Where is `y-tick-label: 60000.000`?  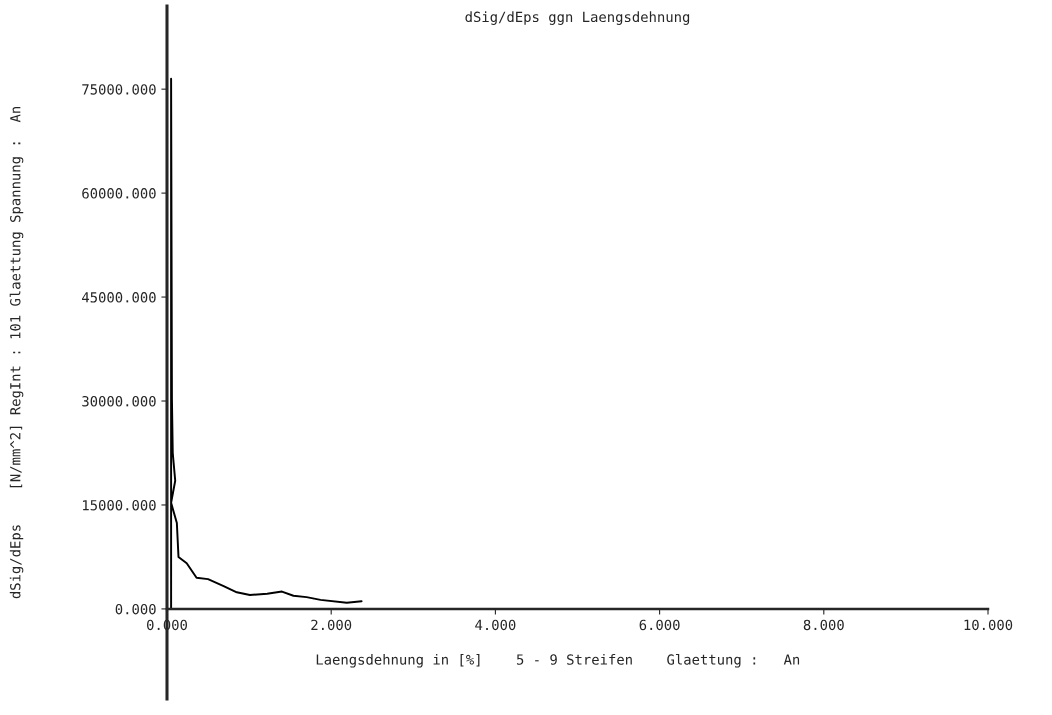 y-tick-label: 60000.000 is located at coordinates (119, 193).